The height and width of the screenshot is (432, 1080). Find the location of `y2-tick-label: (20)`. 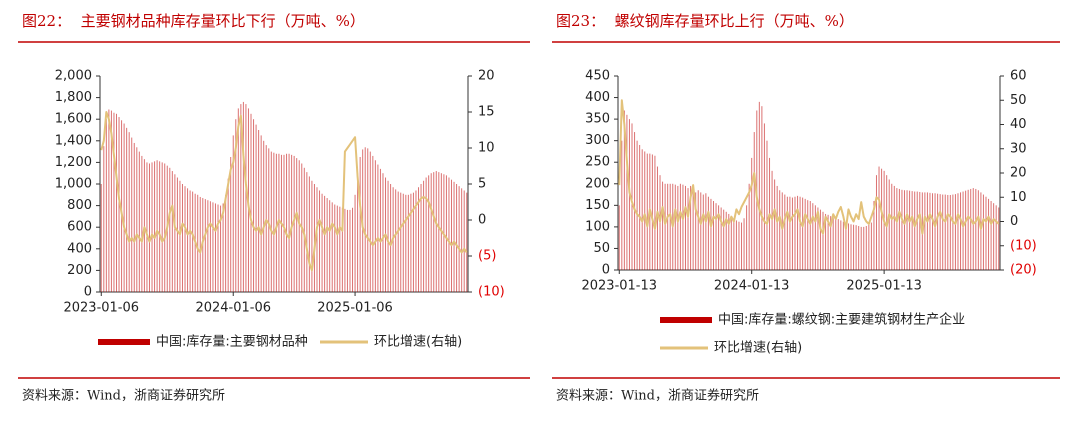

y2-tick-label: (20) is located at coordinates (1023, 270).